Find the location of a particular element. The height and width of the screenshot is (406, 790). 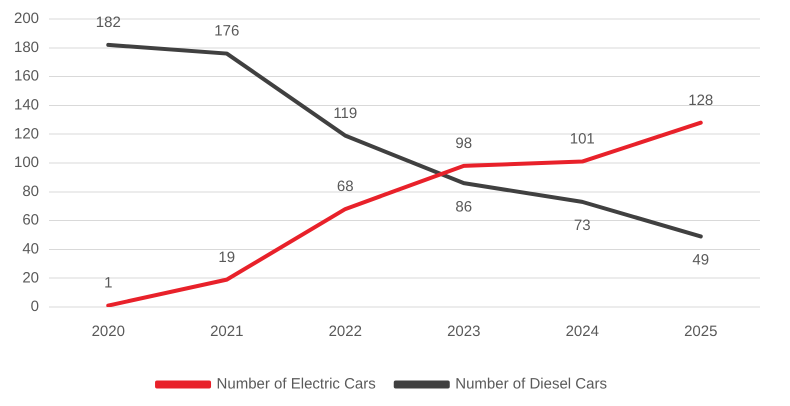

y-tick-label: 80 is located at coordinates (31, 191).